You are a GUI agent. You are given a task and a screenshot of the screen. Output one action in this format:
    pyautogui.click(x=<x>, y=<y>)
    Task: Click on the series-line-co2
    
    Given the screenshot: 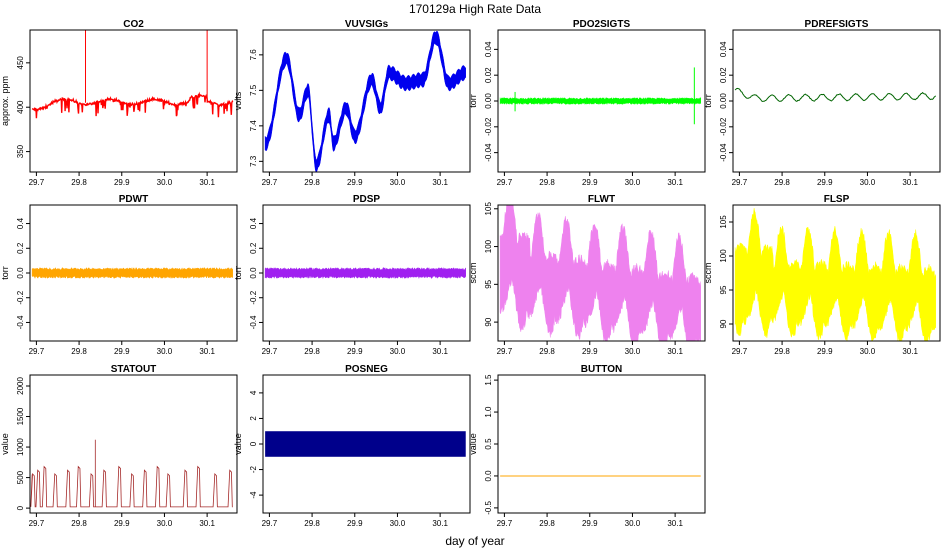 What is the action you would take?
    pyautogui.click(x=132, y=105)
    